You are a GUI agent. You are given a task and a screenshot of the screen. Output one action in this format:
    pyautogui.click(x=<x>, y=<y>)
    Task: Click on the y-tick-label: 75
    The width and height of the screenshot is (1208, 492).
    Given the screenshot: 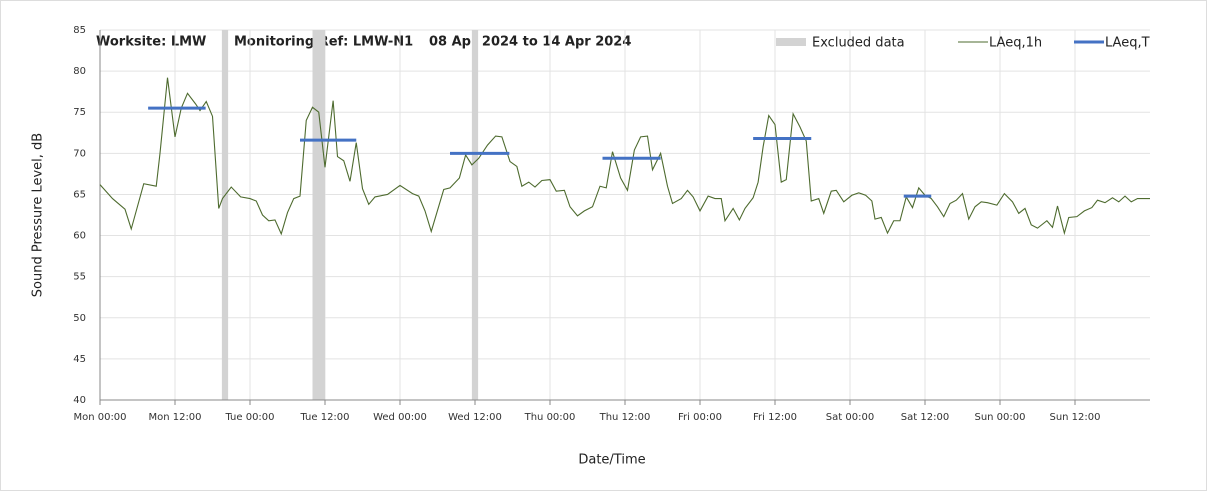 What is the action you would take?
    pyautogui.click(x=79, y=112)
    